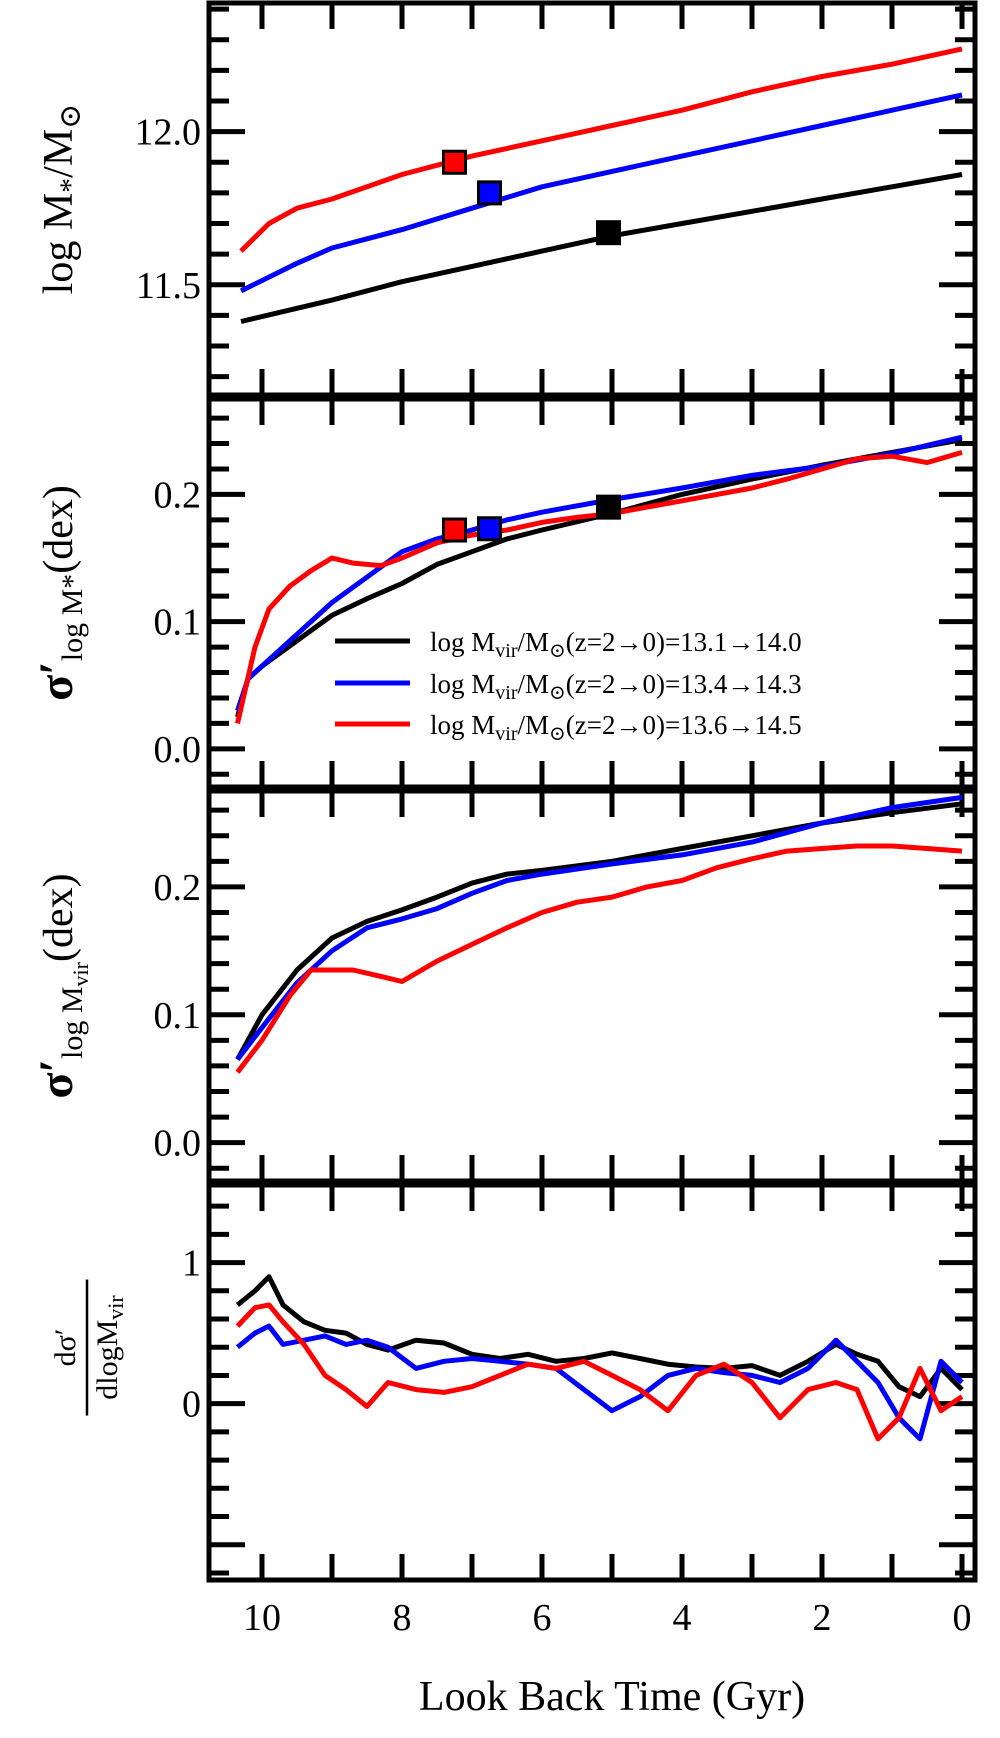  I want to click on svg-text: dlogMvir, so click(109, 1347).